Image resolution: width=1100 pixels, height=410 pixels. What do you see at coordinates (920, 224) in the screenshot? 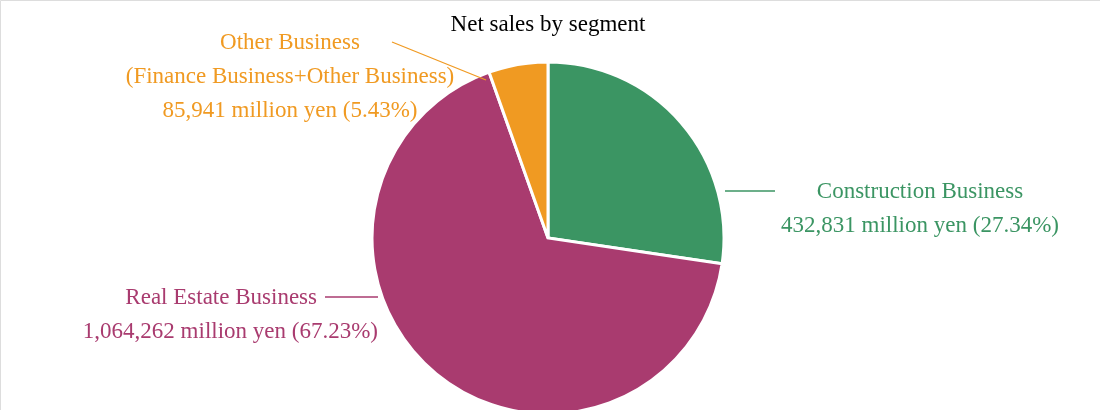
I see `data-label: 432,831 million yen (27.34%)` at bounding box center [920, 224].